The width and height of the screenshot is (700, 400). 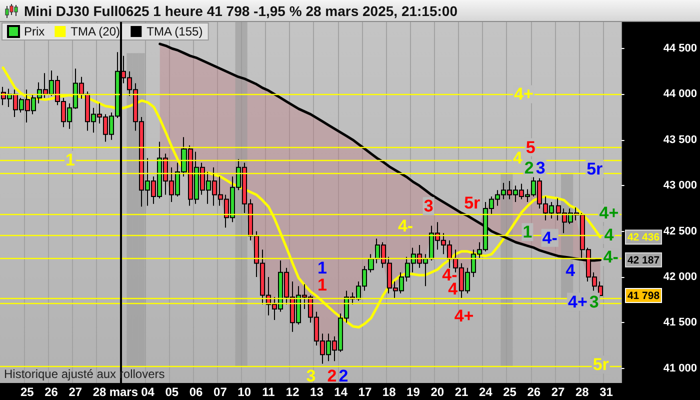 What do you see at coordinates (680, 322) in the screenshot?
I see `y-tick-label: 41 500` at bounding box center [680, 322].